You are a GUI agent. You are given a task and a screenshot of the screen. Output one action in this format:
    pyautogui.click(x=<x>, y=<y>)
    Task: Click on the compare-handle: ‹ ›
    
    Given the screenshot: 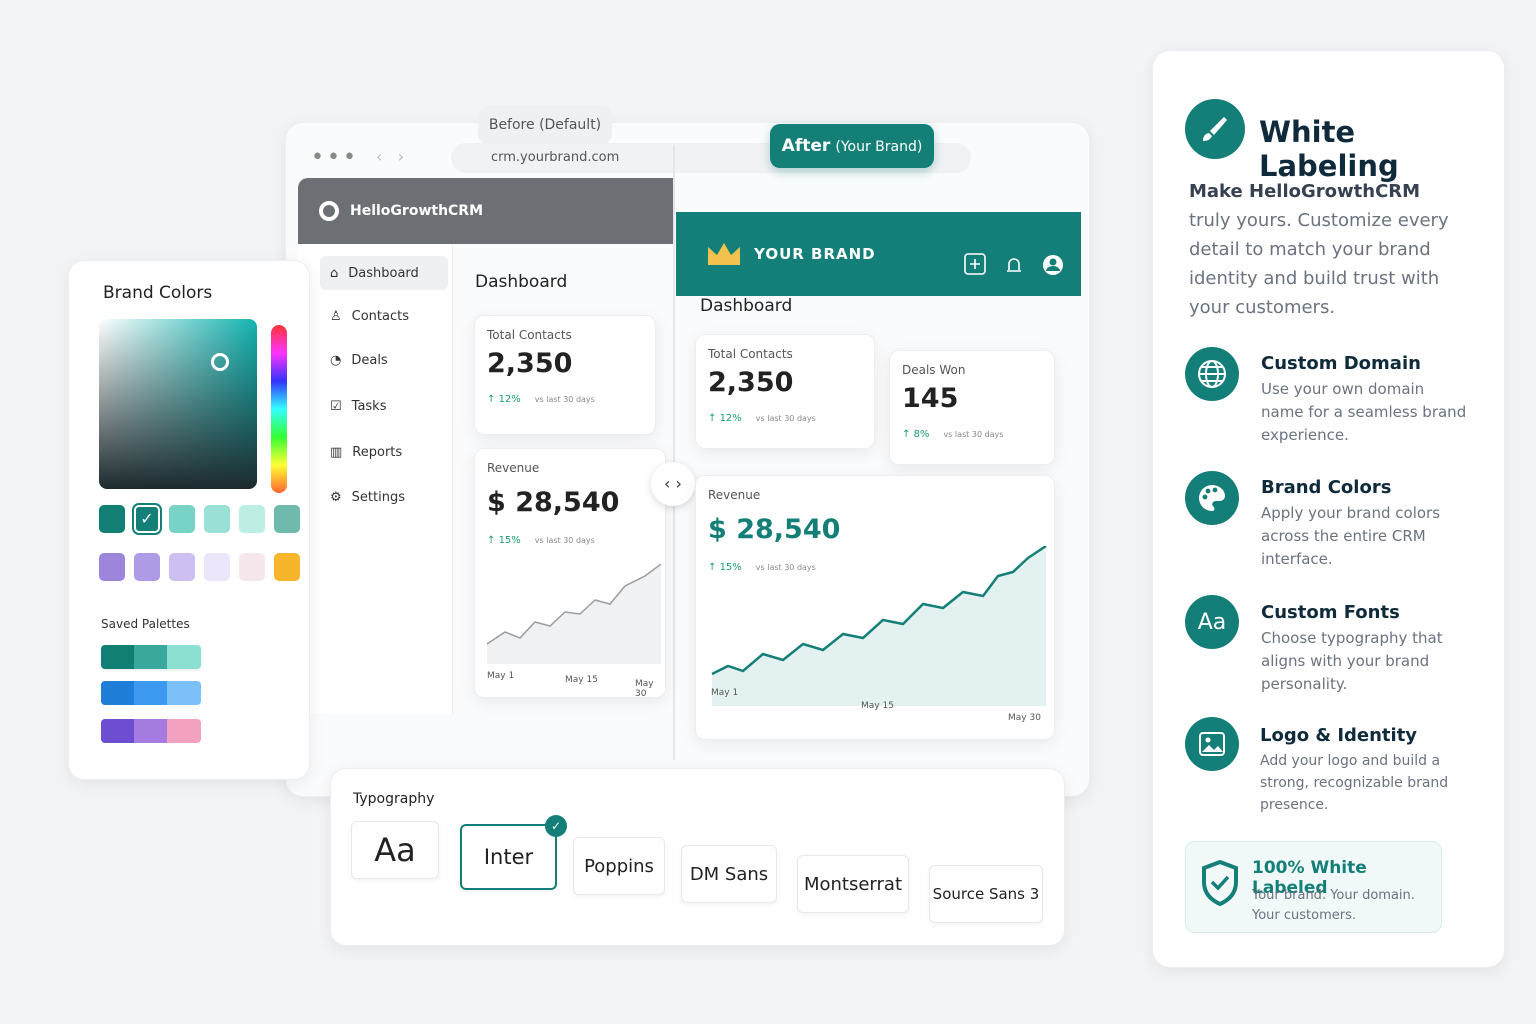 What is the action you would take?
    pyautogui.click(x=673, y=484)
    